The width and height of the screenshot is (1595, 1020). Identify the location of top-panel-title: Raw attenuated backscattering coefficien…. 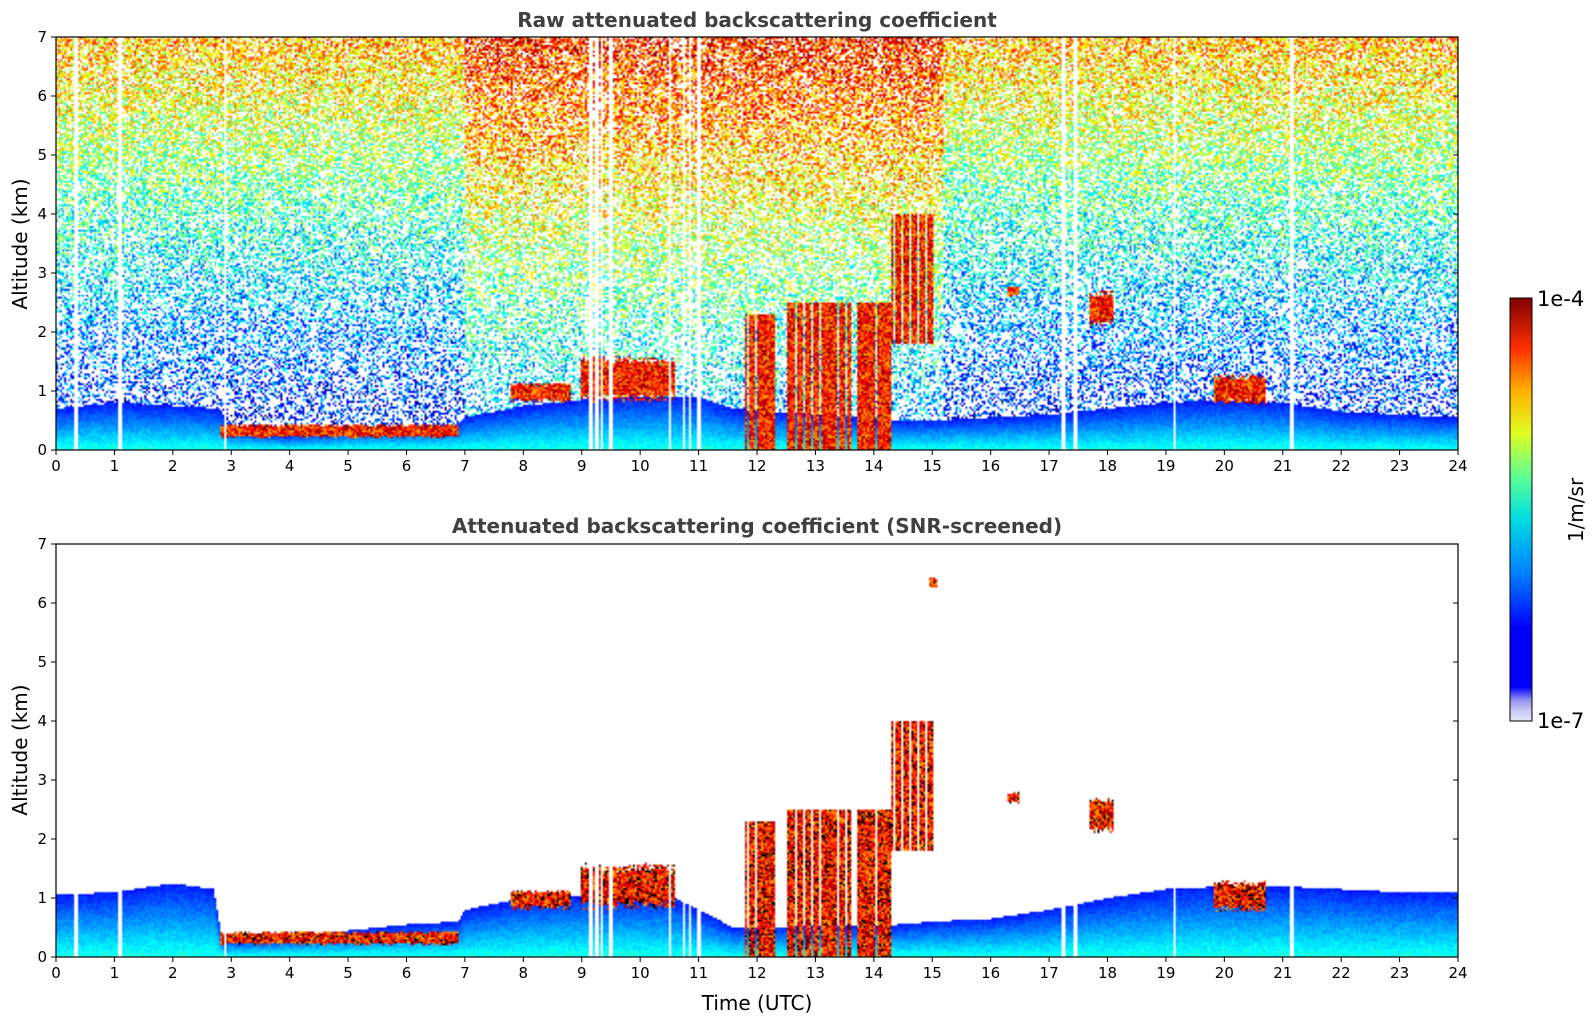
(757, 20).